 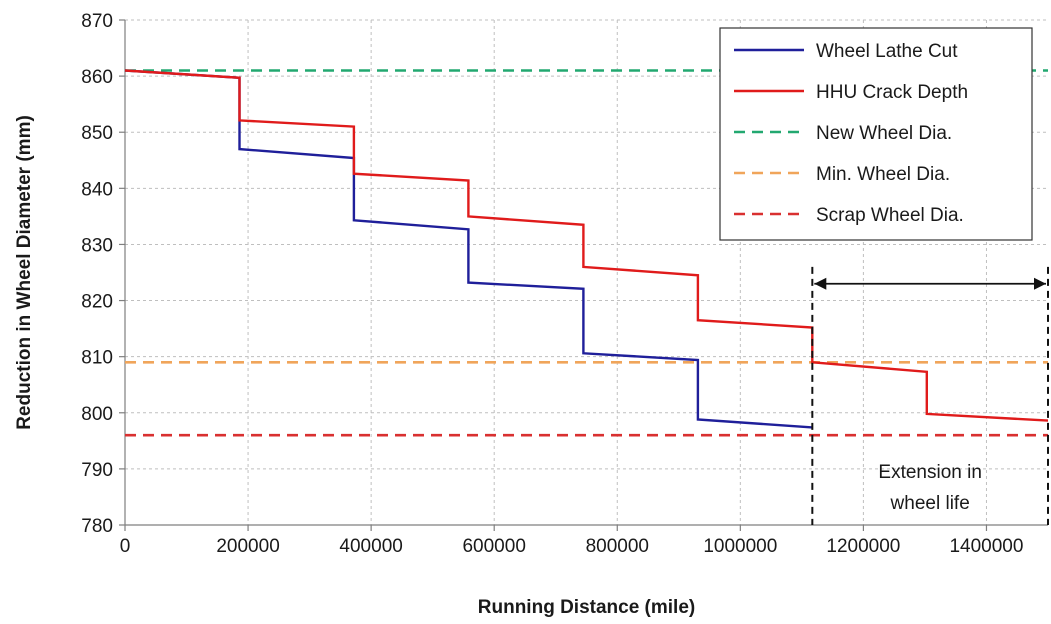 What do you see at coordinates (97, 21) in the screenshot?
I see `y-tick-label: 870` at bounding box center [97, 21].